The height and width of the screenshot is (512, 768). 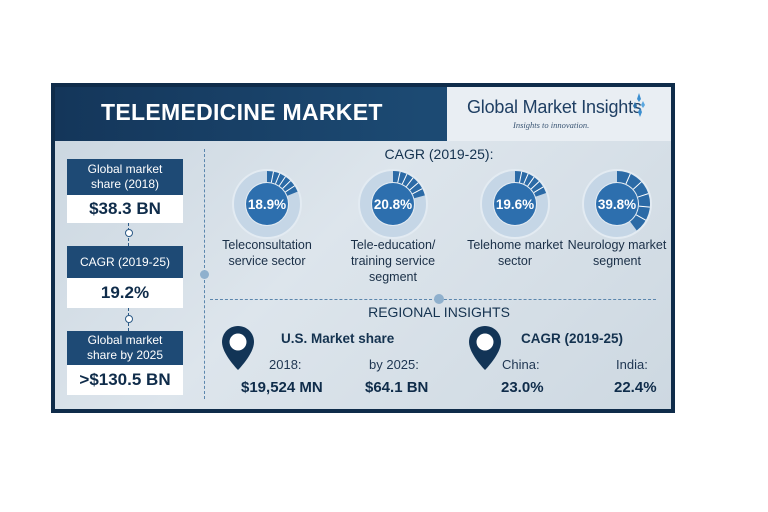 I want to click on cagr-section-title: CAGR (2019-25):, so click(x=439, y=154).